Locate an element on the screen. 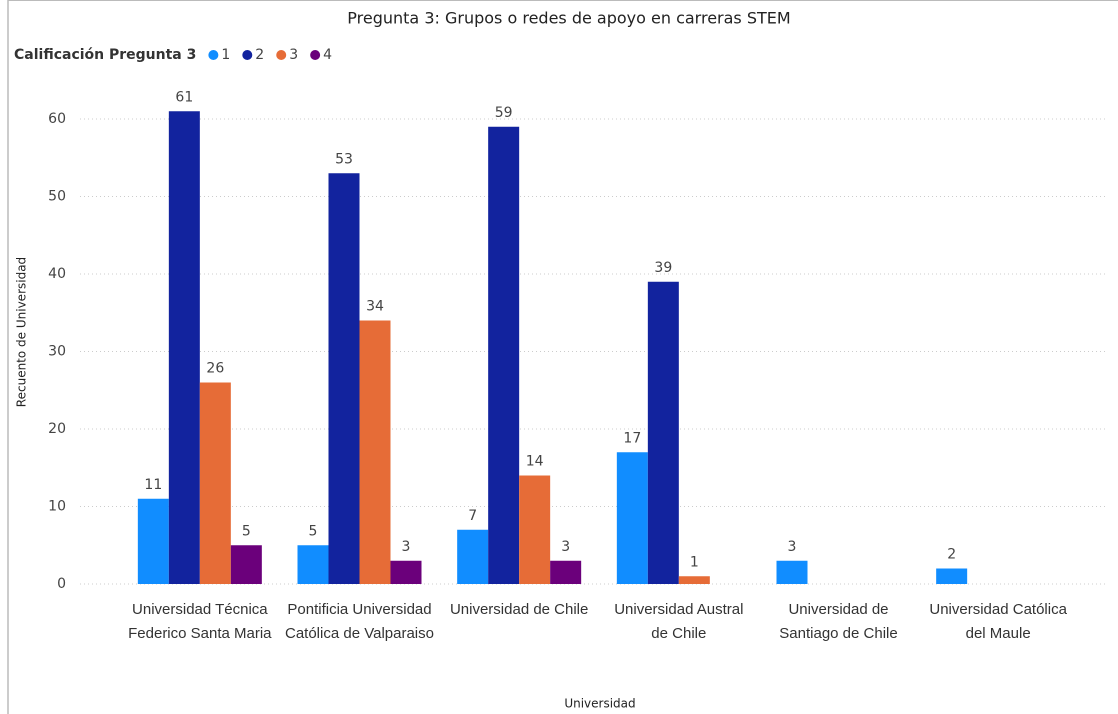 The height and width of the screenshot is (714, 1118). legend-label: 4 is located at coordinates (327, 55).